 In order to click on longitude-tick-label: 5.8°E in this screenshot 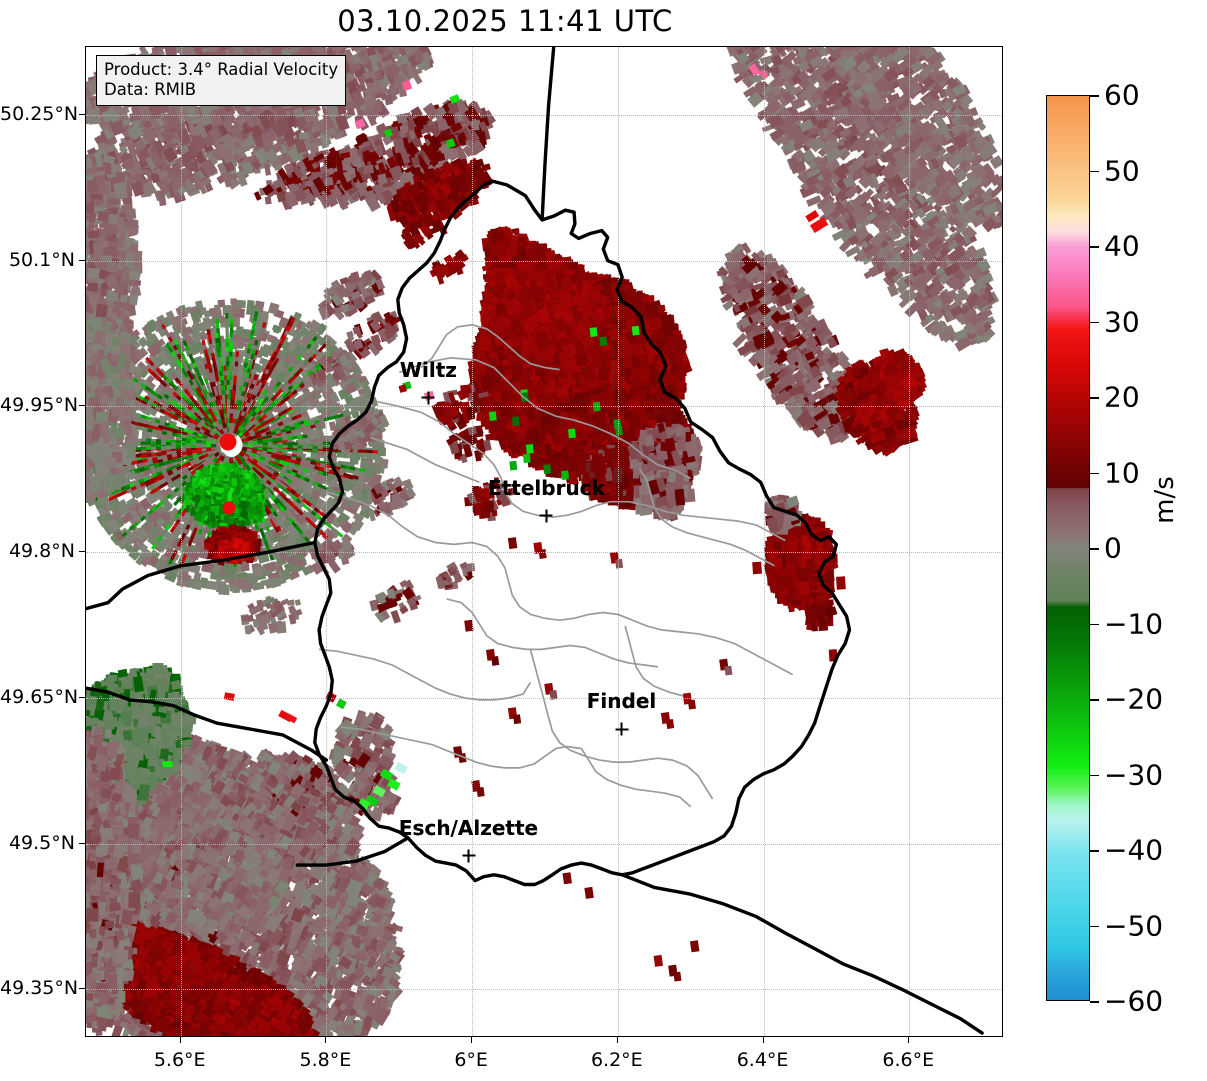, I will do `click(325, 1060)`.